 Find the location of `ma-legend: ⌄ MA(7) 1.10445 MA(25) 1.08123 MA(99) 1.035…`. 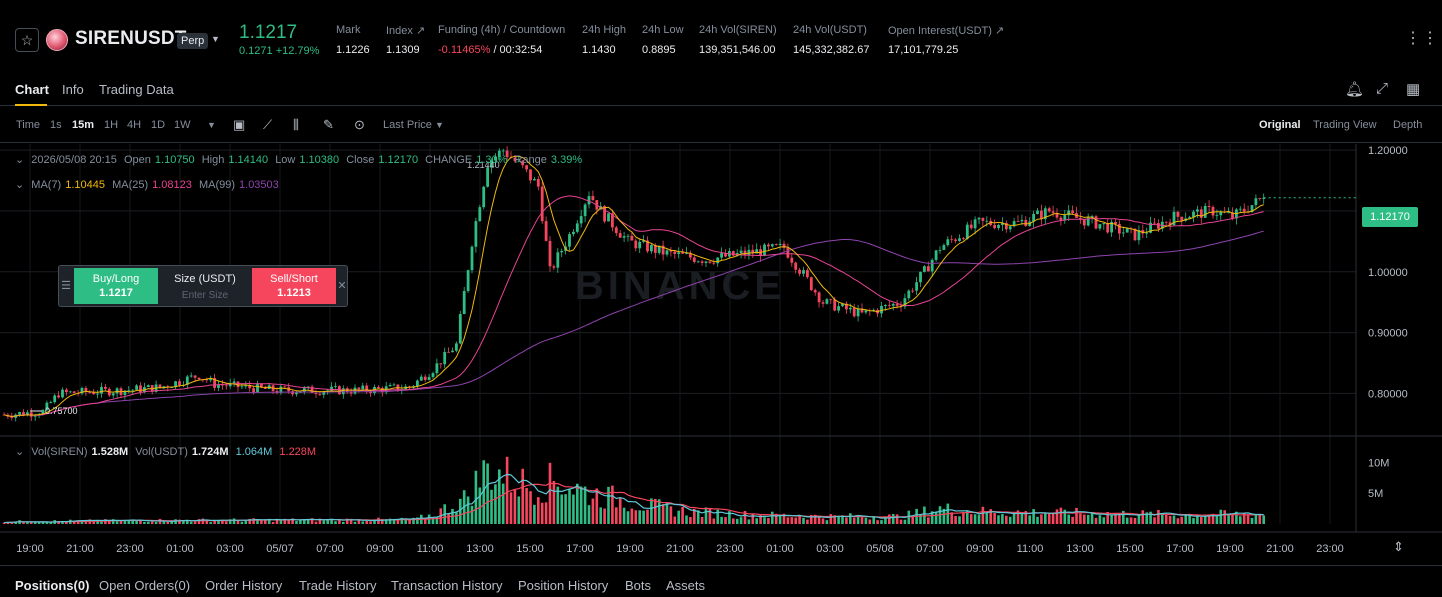

ma-legend: ⌄ MA(7) 1.10445 MA(25) 1.08123 MA(99) 1.035… is located at coordinates (149, 184).